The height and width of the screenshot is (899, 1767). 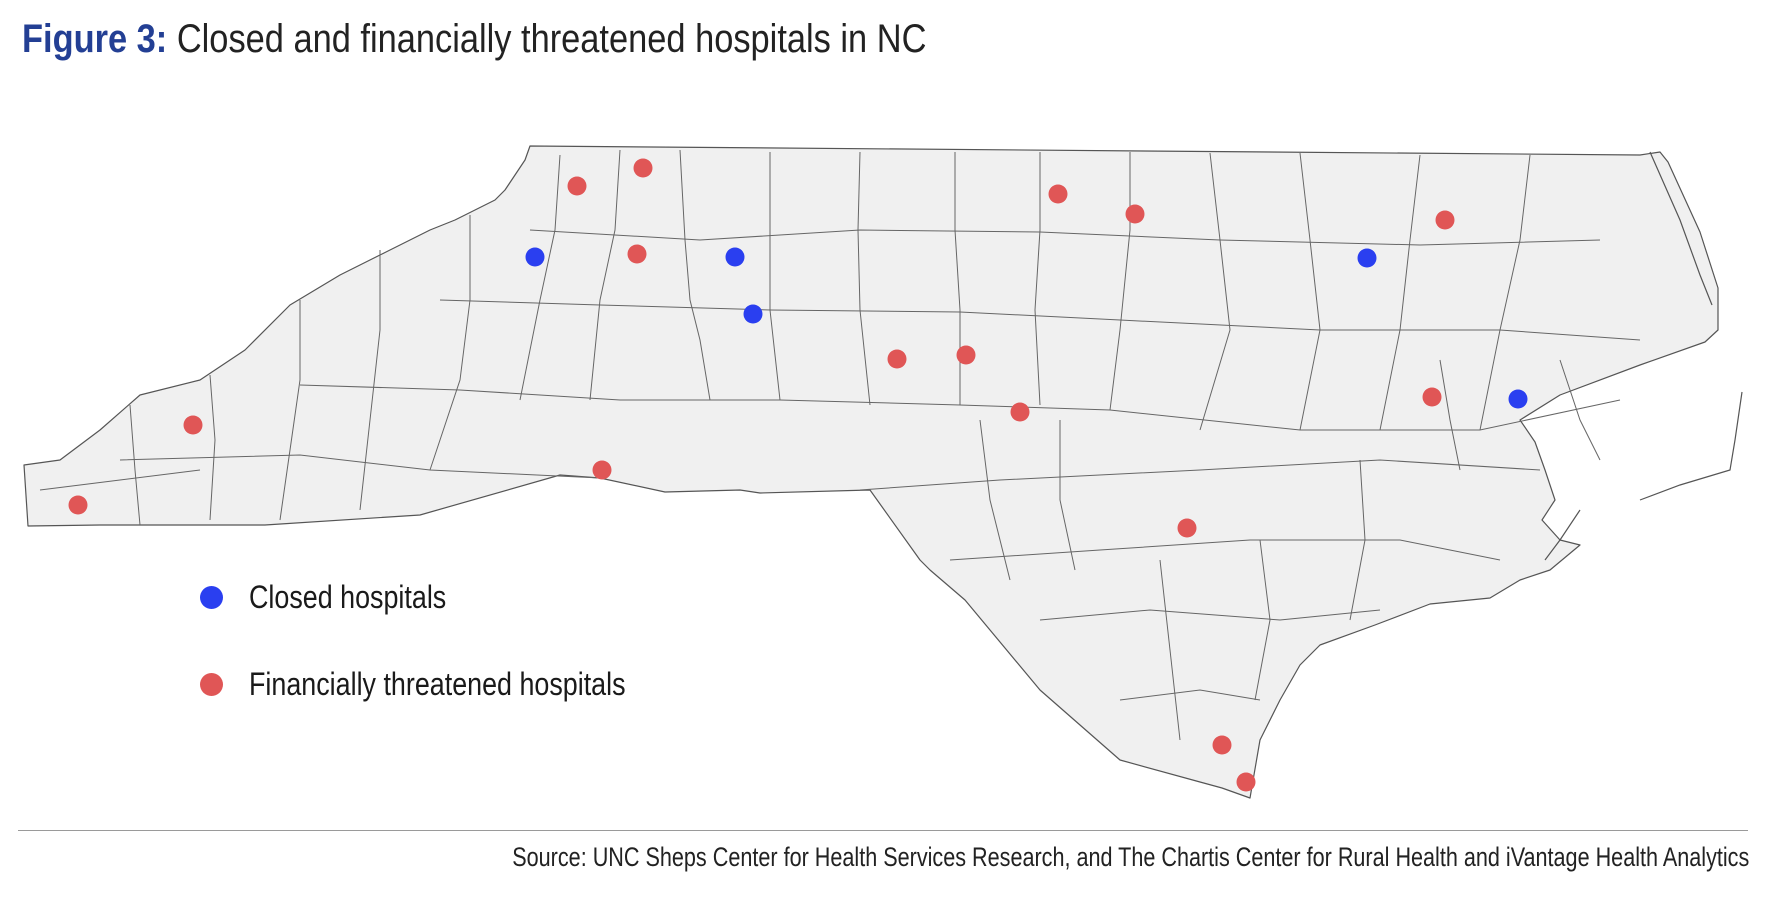 What do you see at coordinates (437, 683) in the screenshot?
I see `legend-threatened-label: Financially threatened hospitals` at bounding box center [437, 683].